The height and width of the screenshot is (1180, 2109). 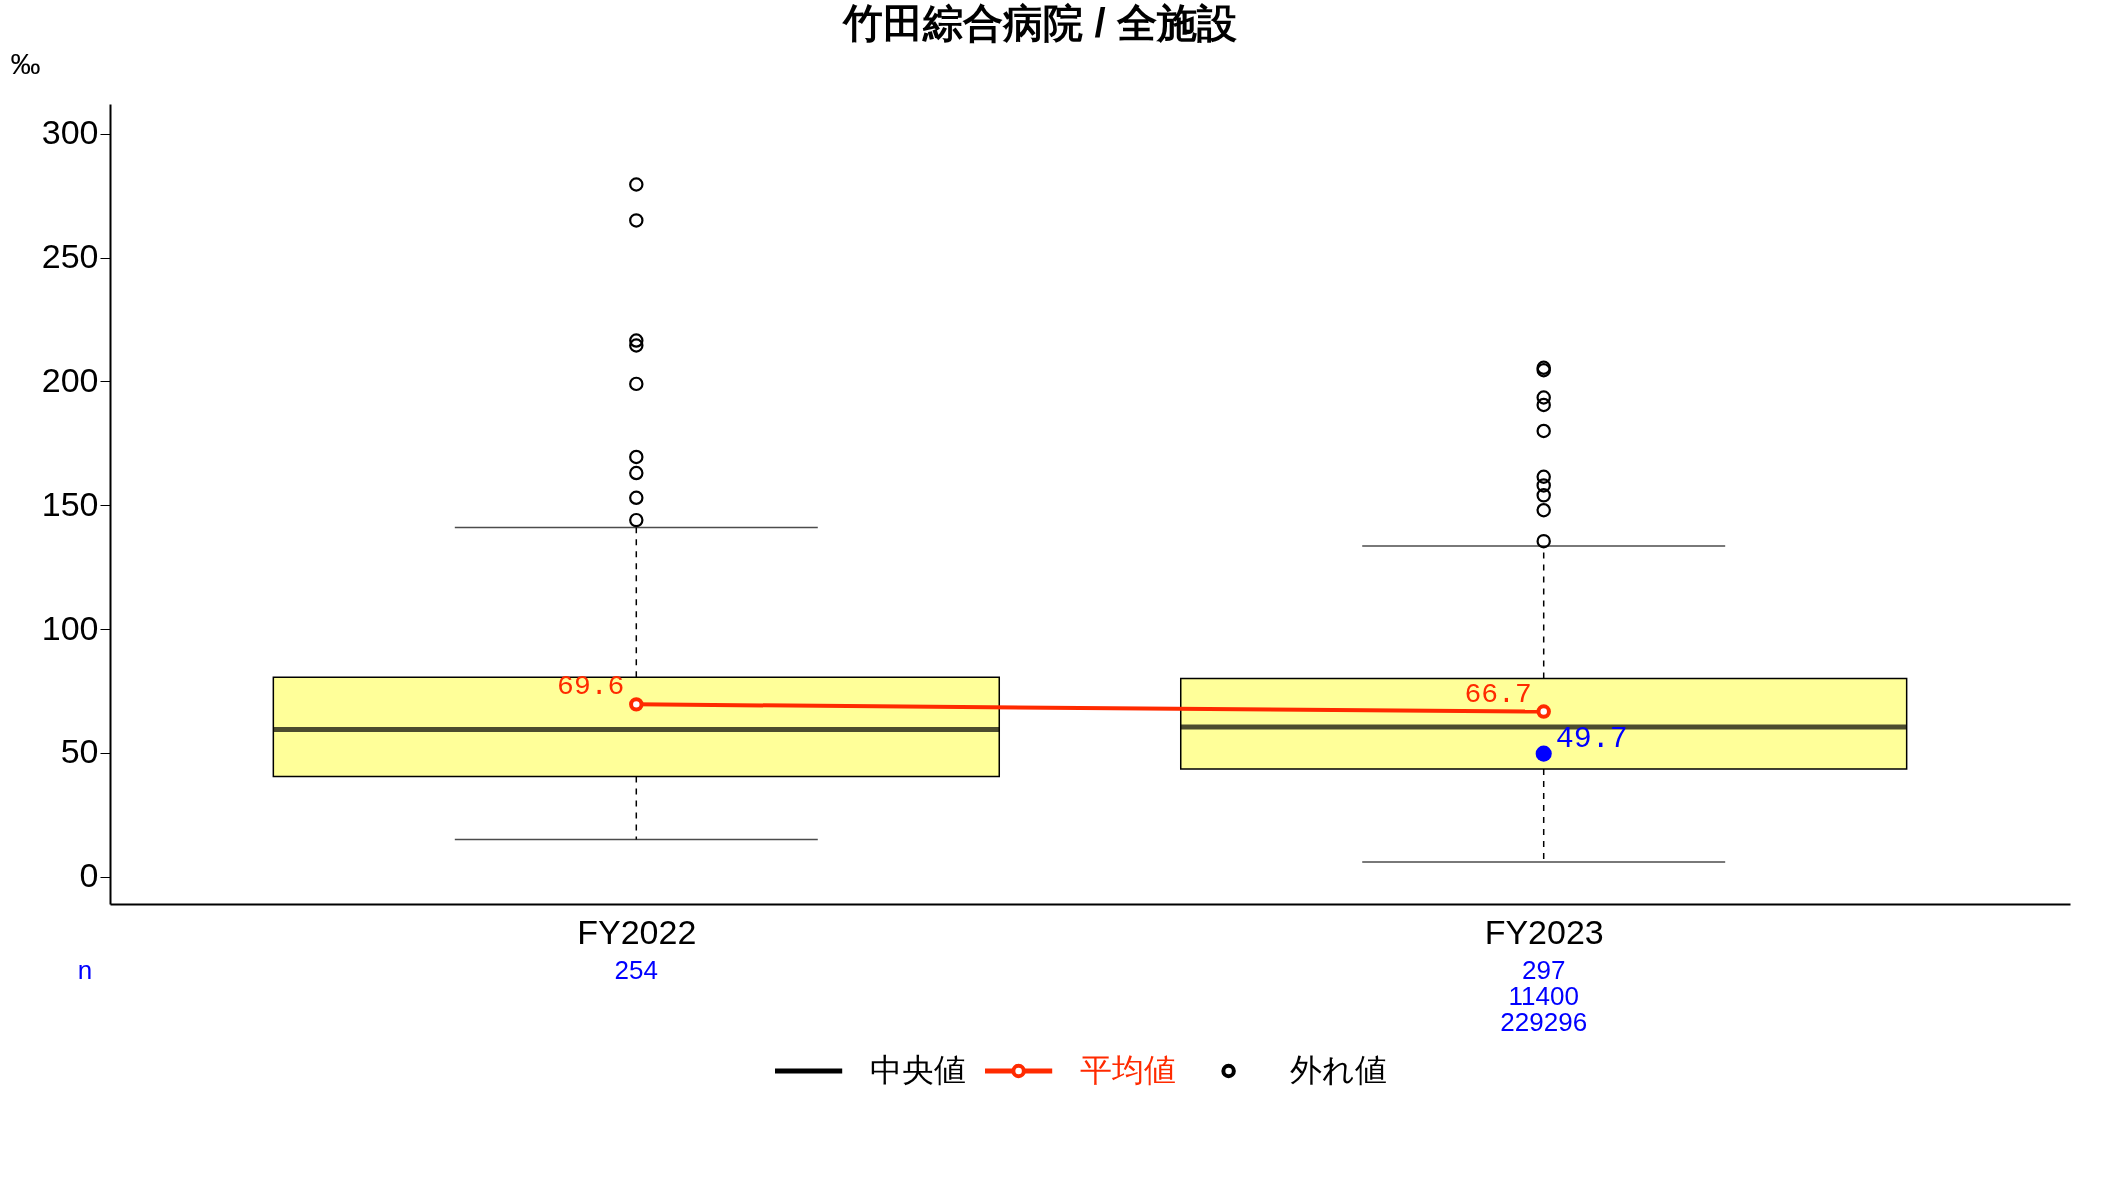 What do you see at coordinates (1591, 738) in the screenshot?
I see `data-label: 49.7` at bounding box center [1591, 738].